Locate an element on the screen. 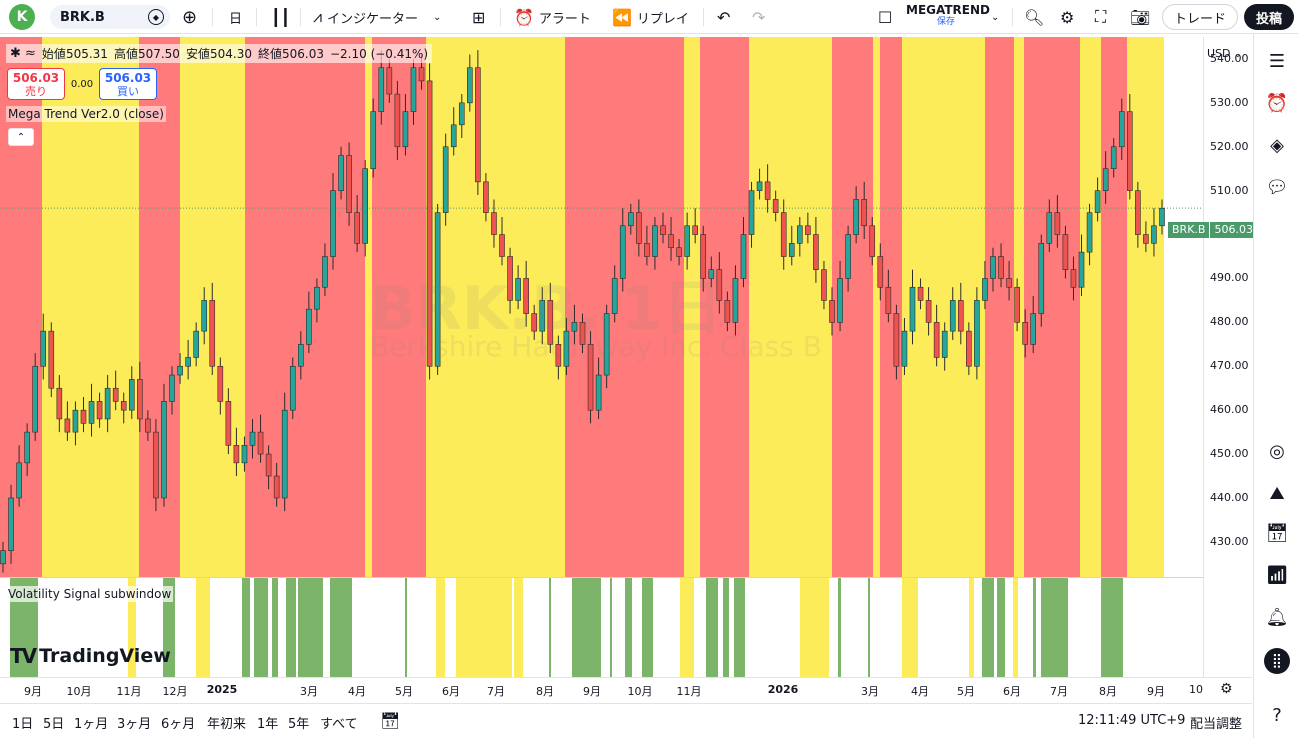 This screenshot has height=738, width=1298. bell-icon: 🔔︎ is located at coordinates (1277, 617).